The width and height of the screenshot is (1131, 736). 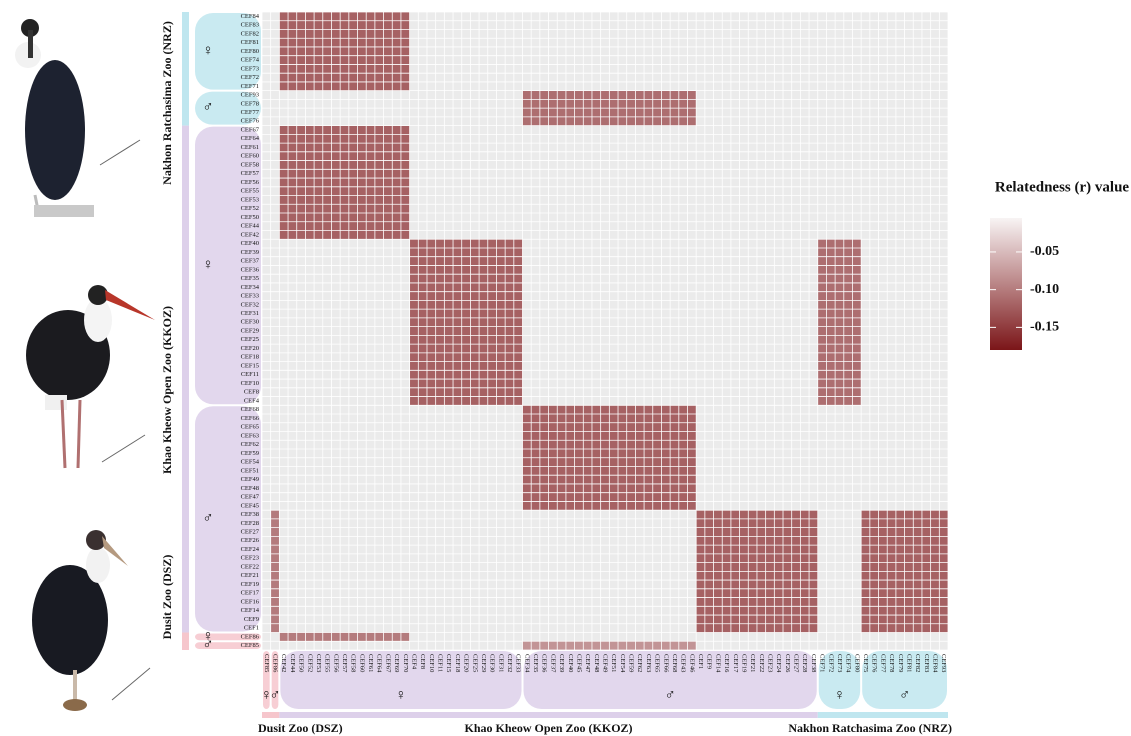 I want to click on row-label: CEF54, so click(x=250, y=462).